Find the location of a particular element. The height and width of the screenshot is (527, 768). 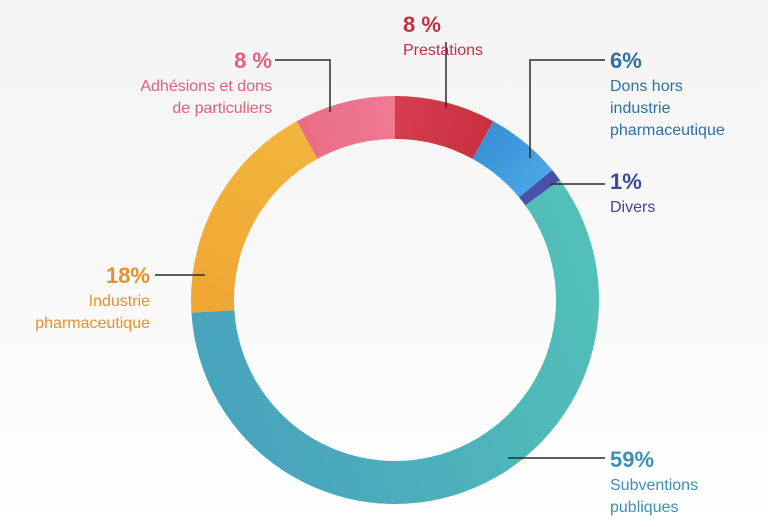

slice-industrie-pharmaceutique is located at coordinates (254, 217).